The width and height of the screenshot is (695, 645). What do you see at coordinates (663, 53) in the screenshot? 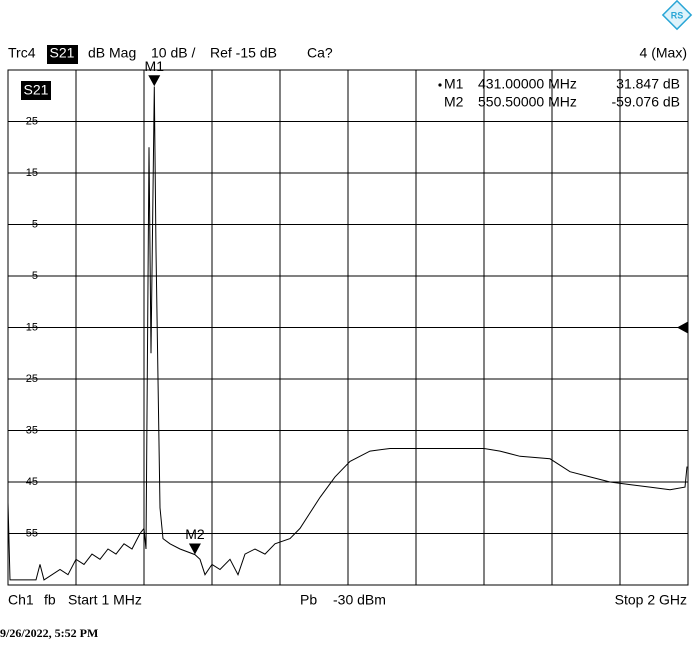
I see `header-mode: 4 (Max)` at bounding box center [663, 53].